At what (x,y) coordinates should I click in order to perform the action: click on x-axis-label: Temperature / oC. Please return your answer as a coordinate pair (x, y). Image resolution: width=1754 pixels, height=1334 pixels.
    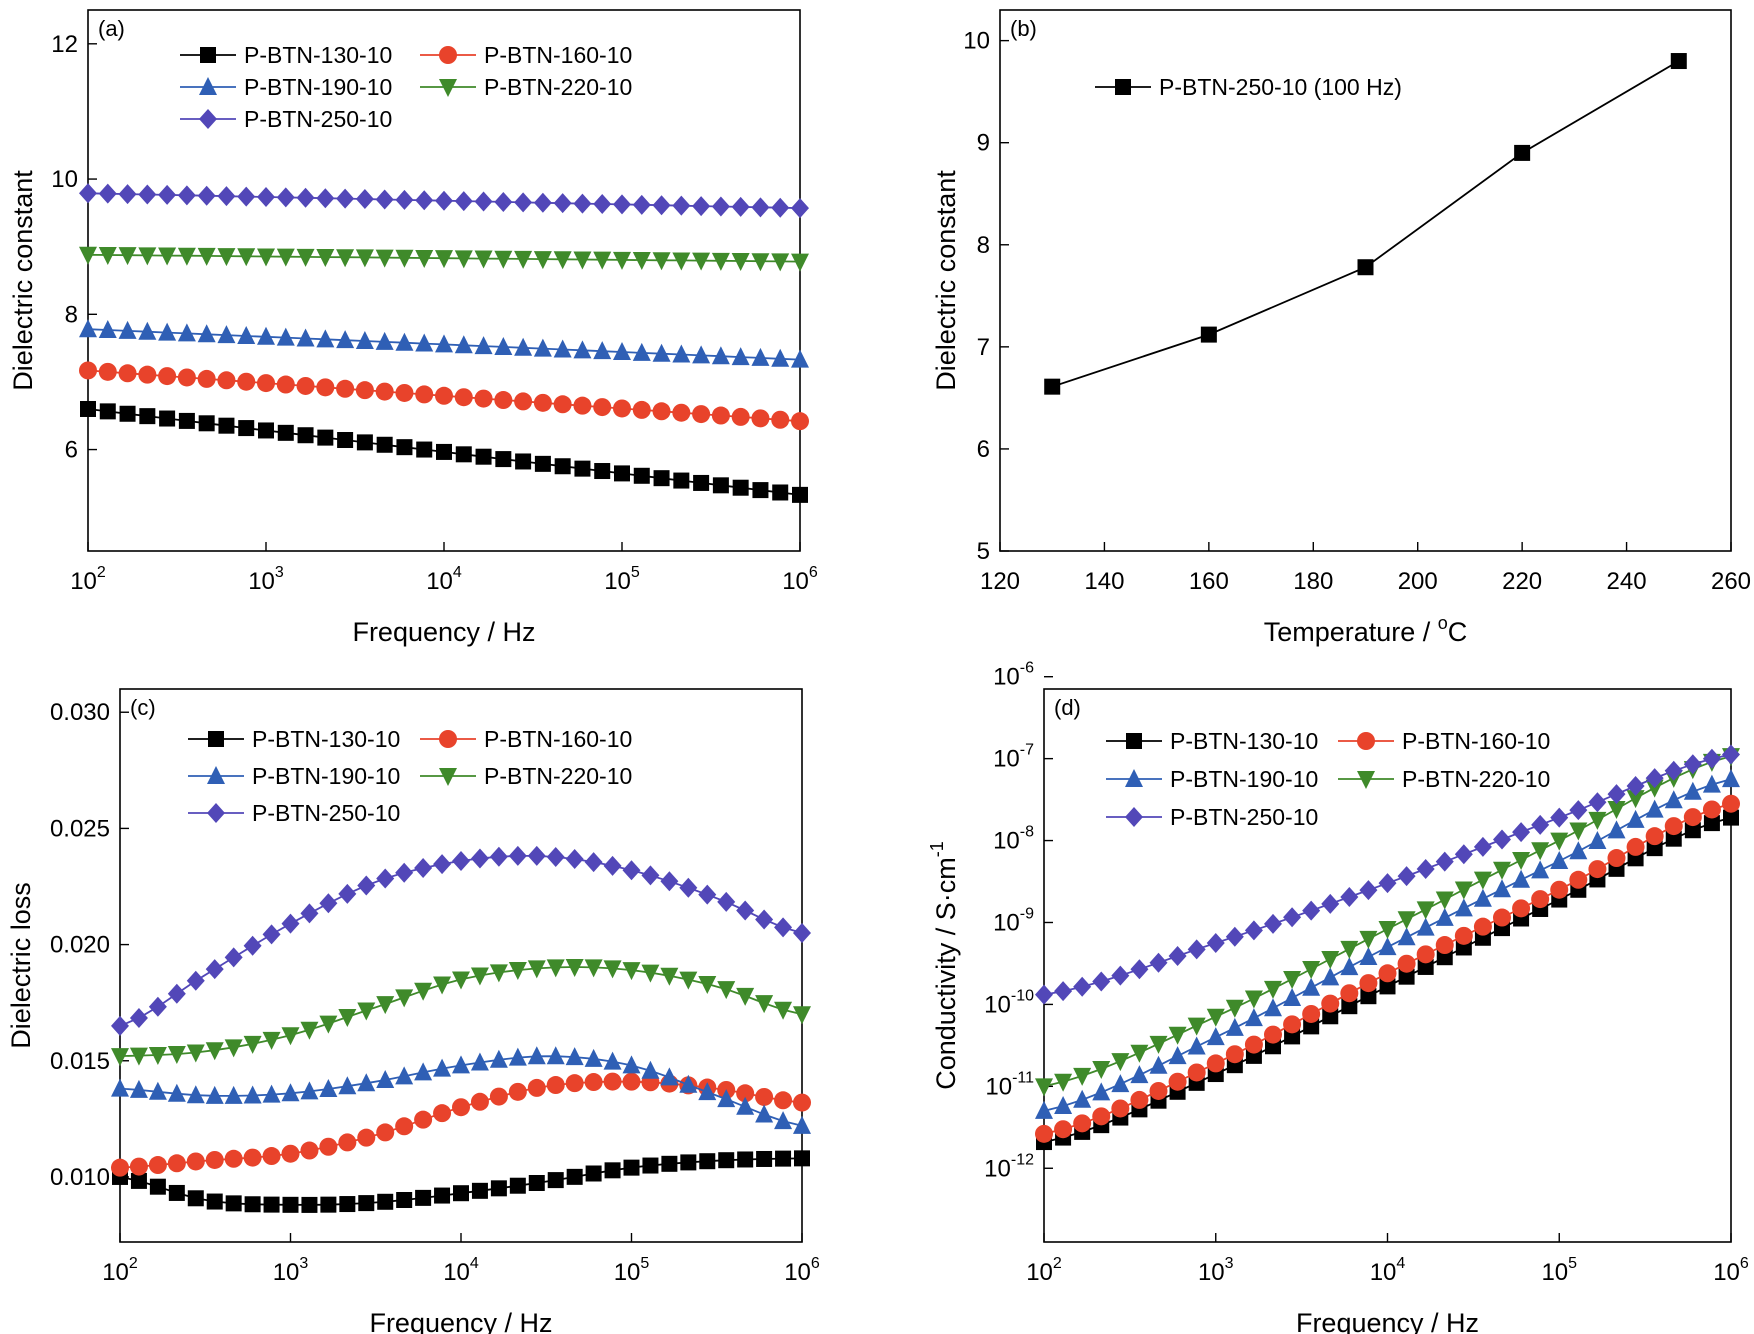
    Looking at the image, I should click on (1366, 630).